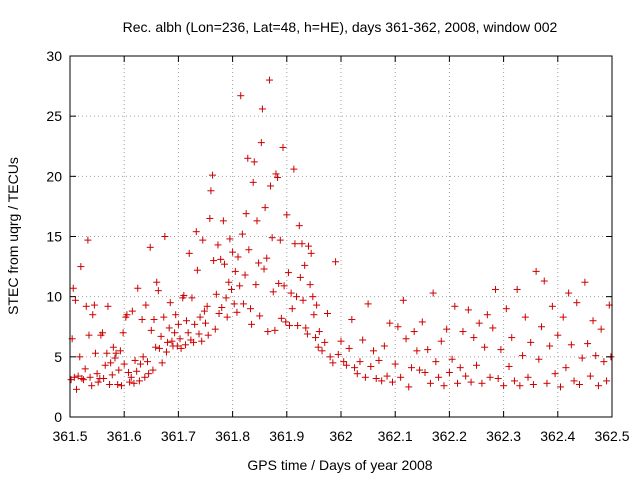  What do you see at coordinates (611, 436) in the screenshot?
I see `x-tick-label: 362.5` at bounding box center [611, 436].